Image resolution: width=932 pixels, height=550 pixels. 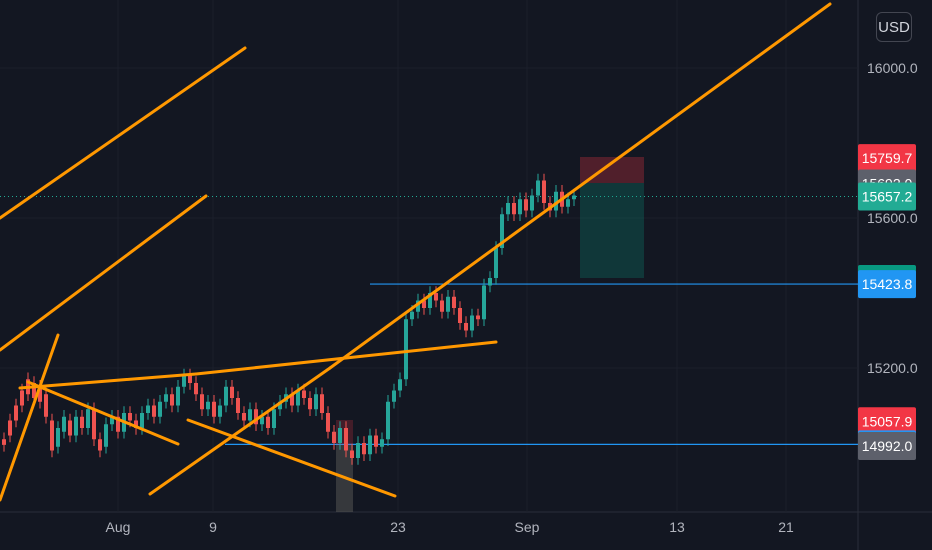 What do you see at coordinates (894, 27) in the screenshot?
I see `currency-button: USD` at bounding box center [894, 27].